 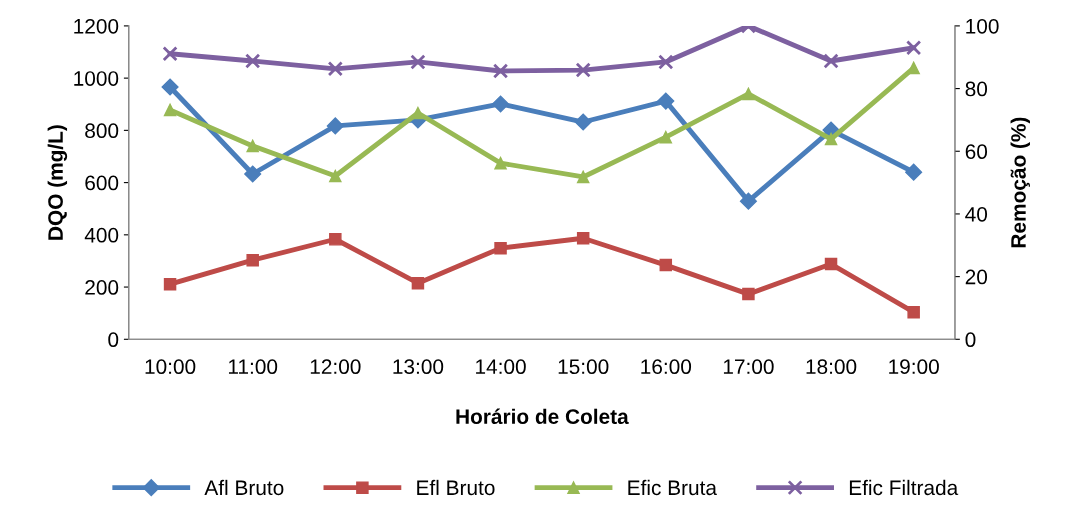 What do you see at coordinates (976, 89) in the screenshot?
I see `y2-tick-label: 80` at bounding box center [976, 89].